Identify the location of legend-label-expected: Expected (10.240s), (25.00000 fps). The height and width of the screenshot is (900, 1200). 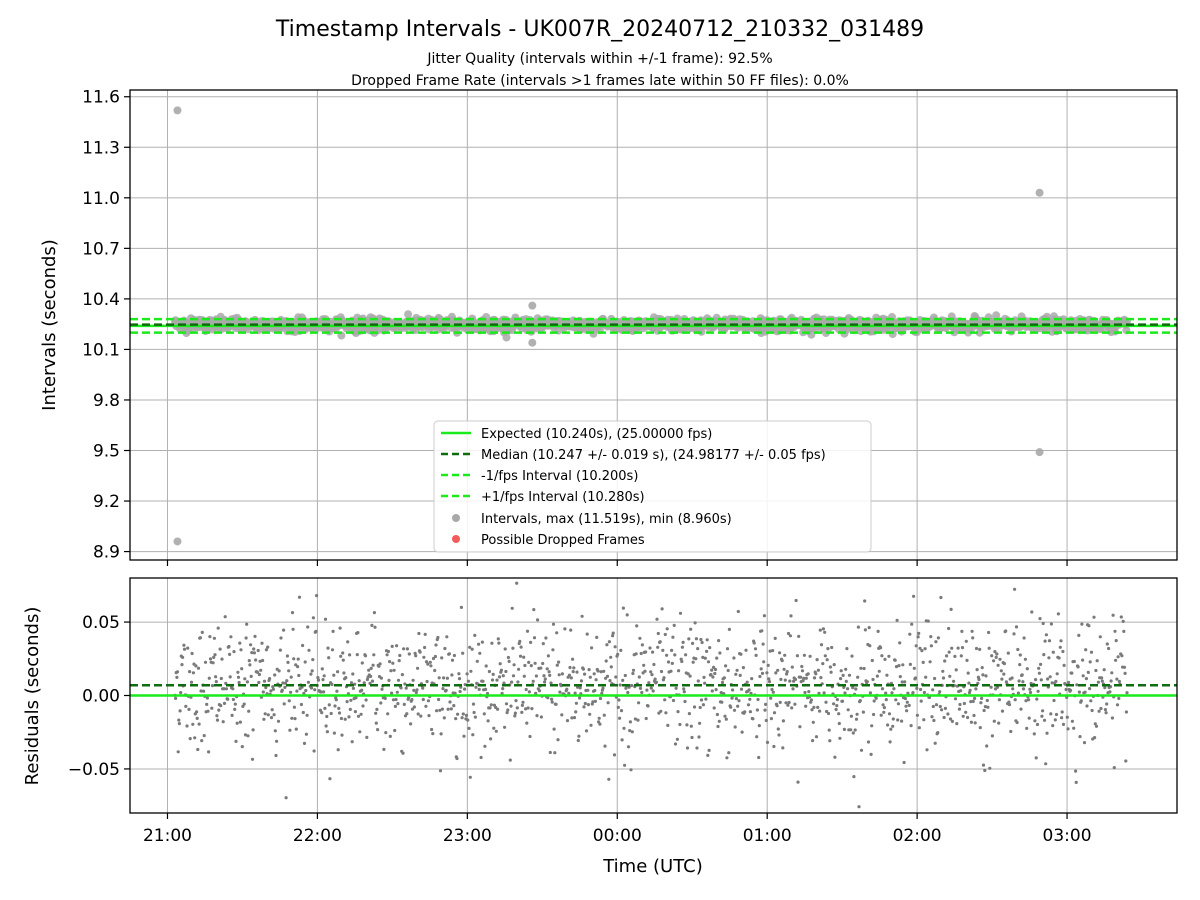
(596, 434).